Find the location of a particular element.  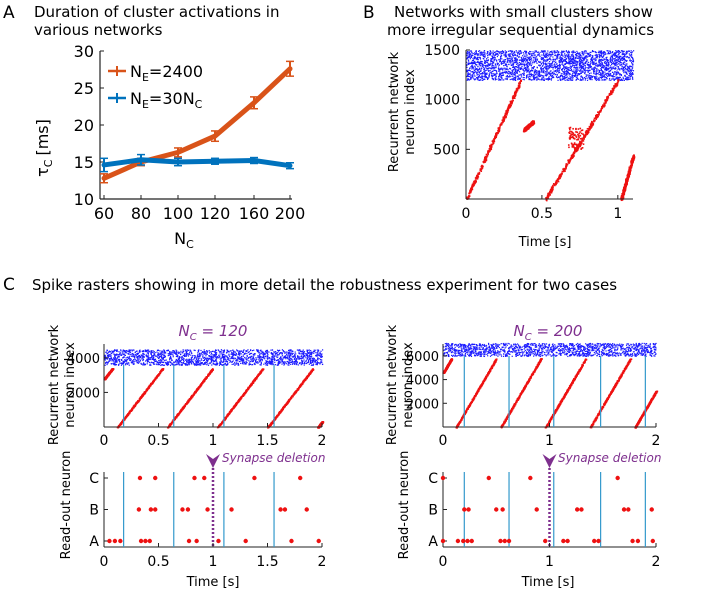

panel-a-xtick-label: 200 is located at coordinates (290, 213).